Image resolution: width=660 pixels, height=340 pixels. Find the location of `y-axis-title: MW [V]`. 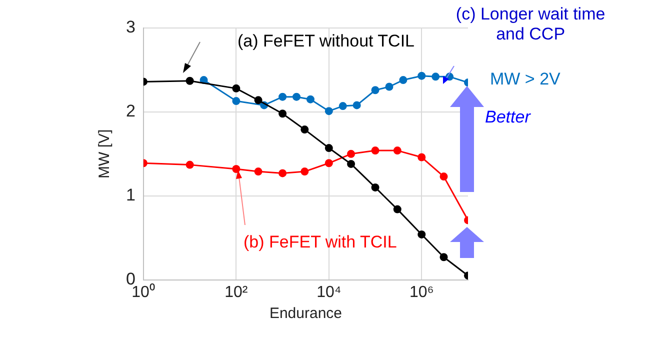

y-axis-title: MW [V] is located at coordinates (105, 153).